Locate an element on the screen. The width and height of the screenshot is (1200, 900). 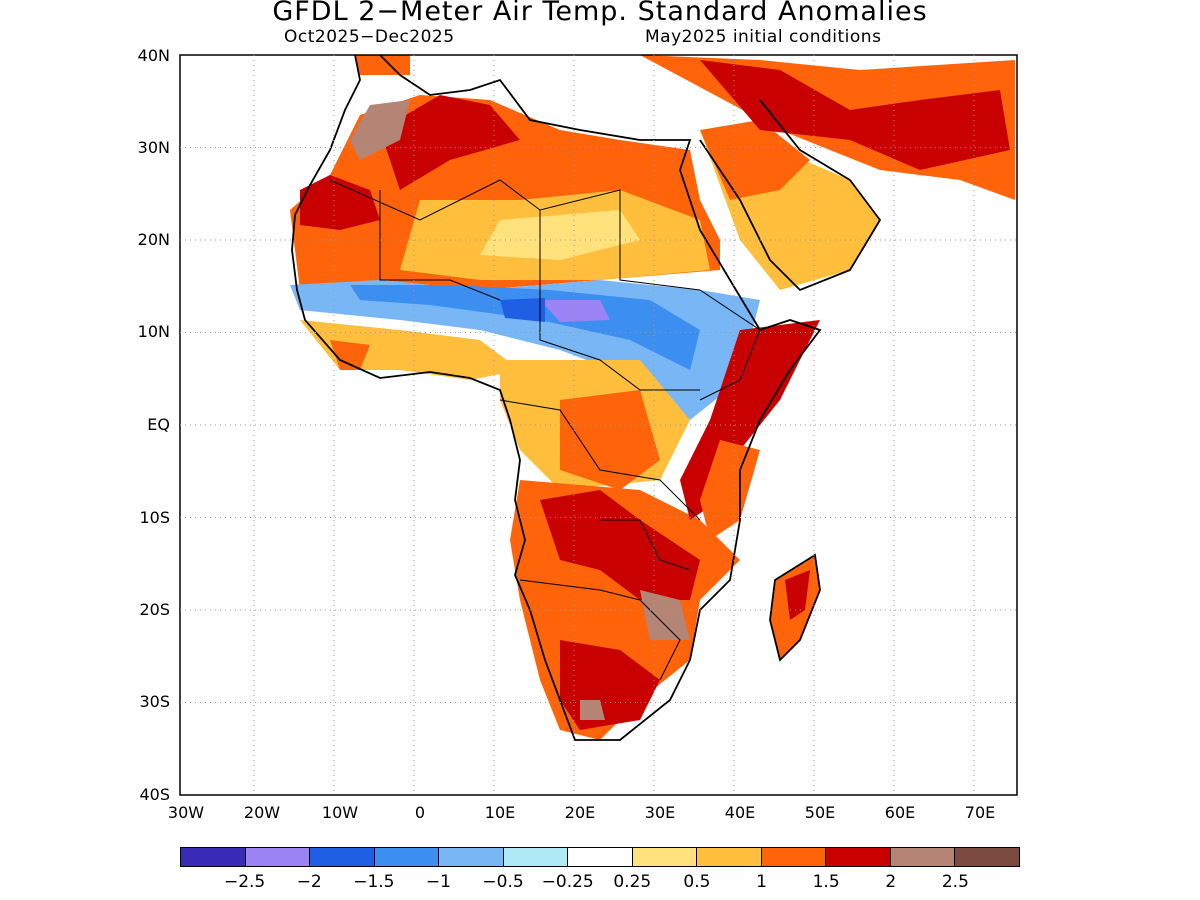
initial-conditions-subtitle: May2025 initial conditions is located at coordinates (763, 37).